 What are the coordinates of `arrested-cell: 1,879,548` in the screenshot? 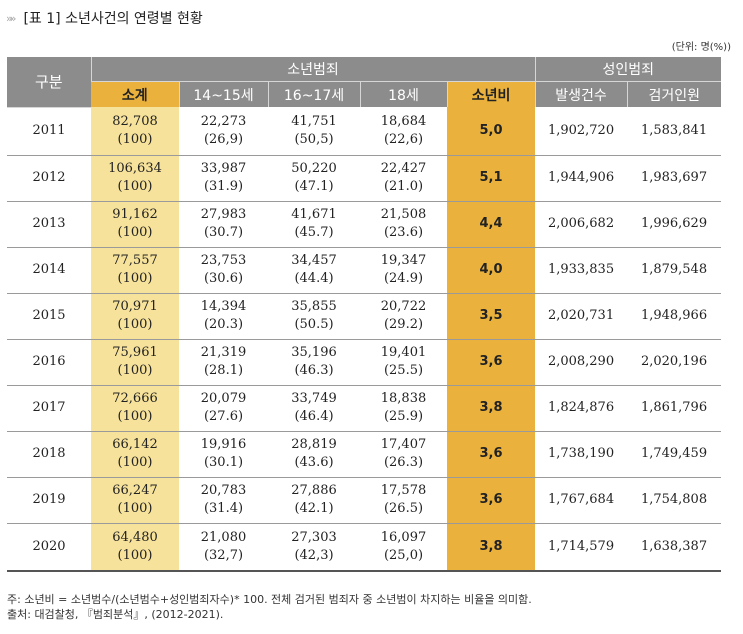 It's located at (674, 270).